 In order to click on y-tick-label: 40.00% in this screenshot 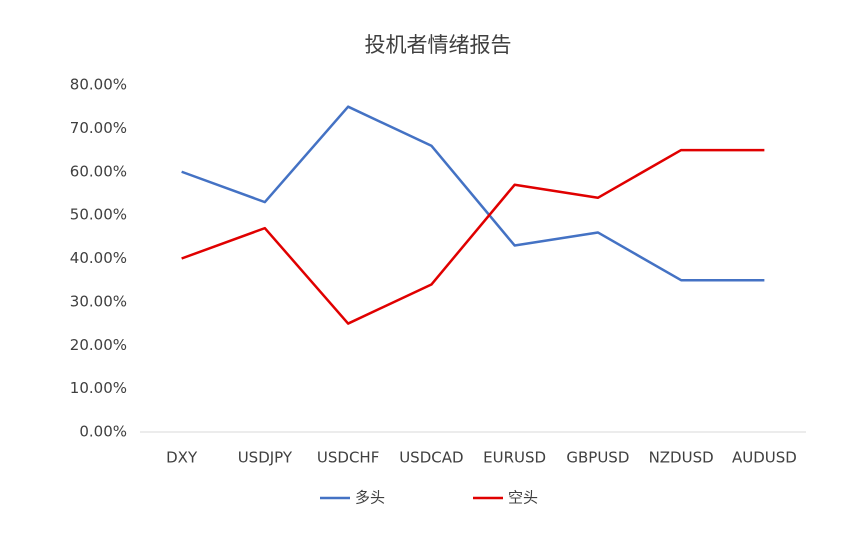, I will do `click(98, 258)`.